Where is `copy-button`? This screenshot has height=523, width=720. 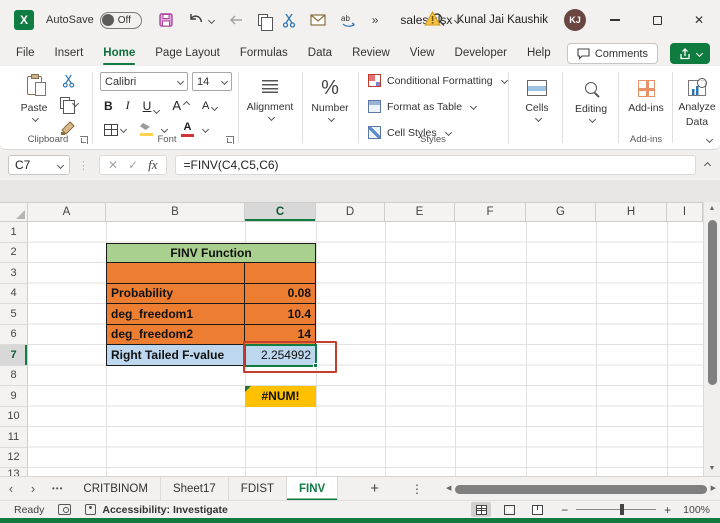
copy-button is located at coordinates (70, 105).